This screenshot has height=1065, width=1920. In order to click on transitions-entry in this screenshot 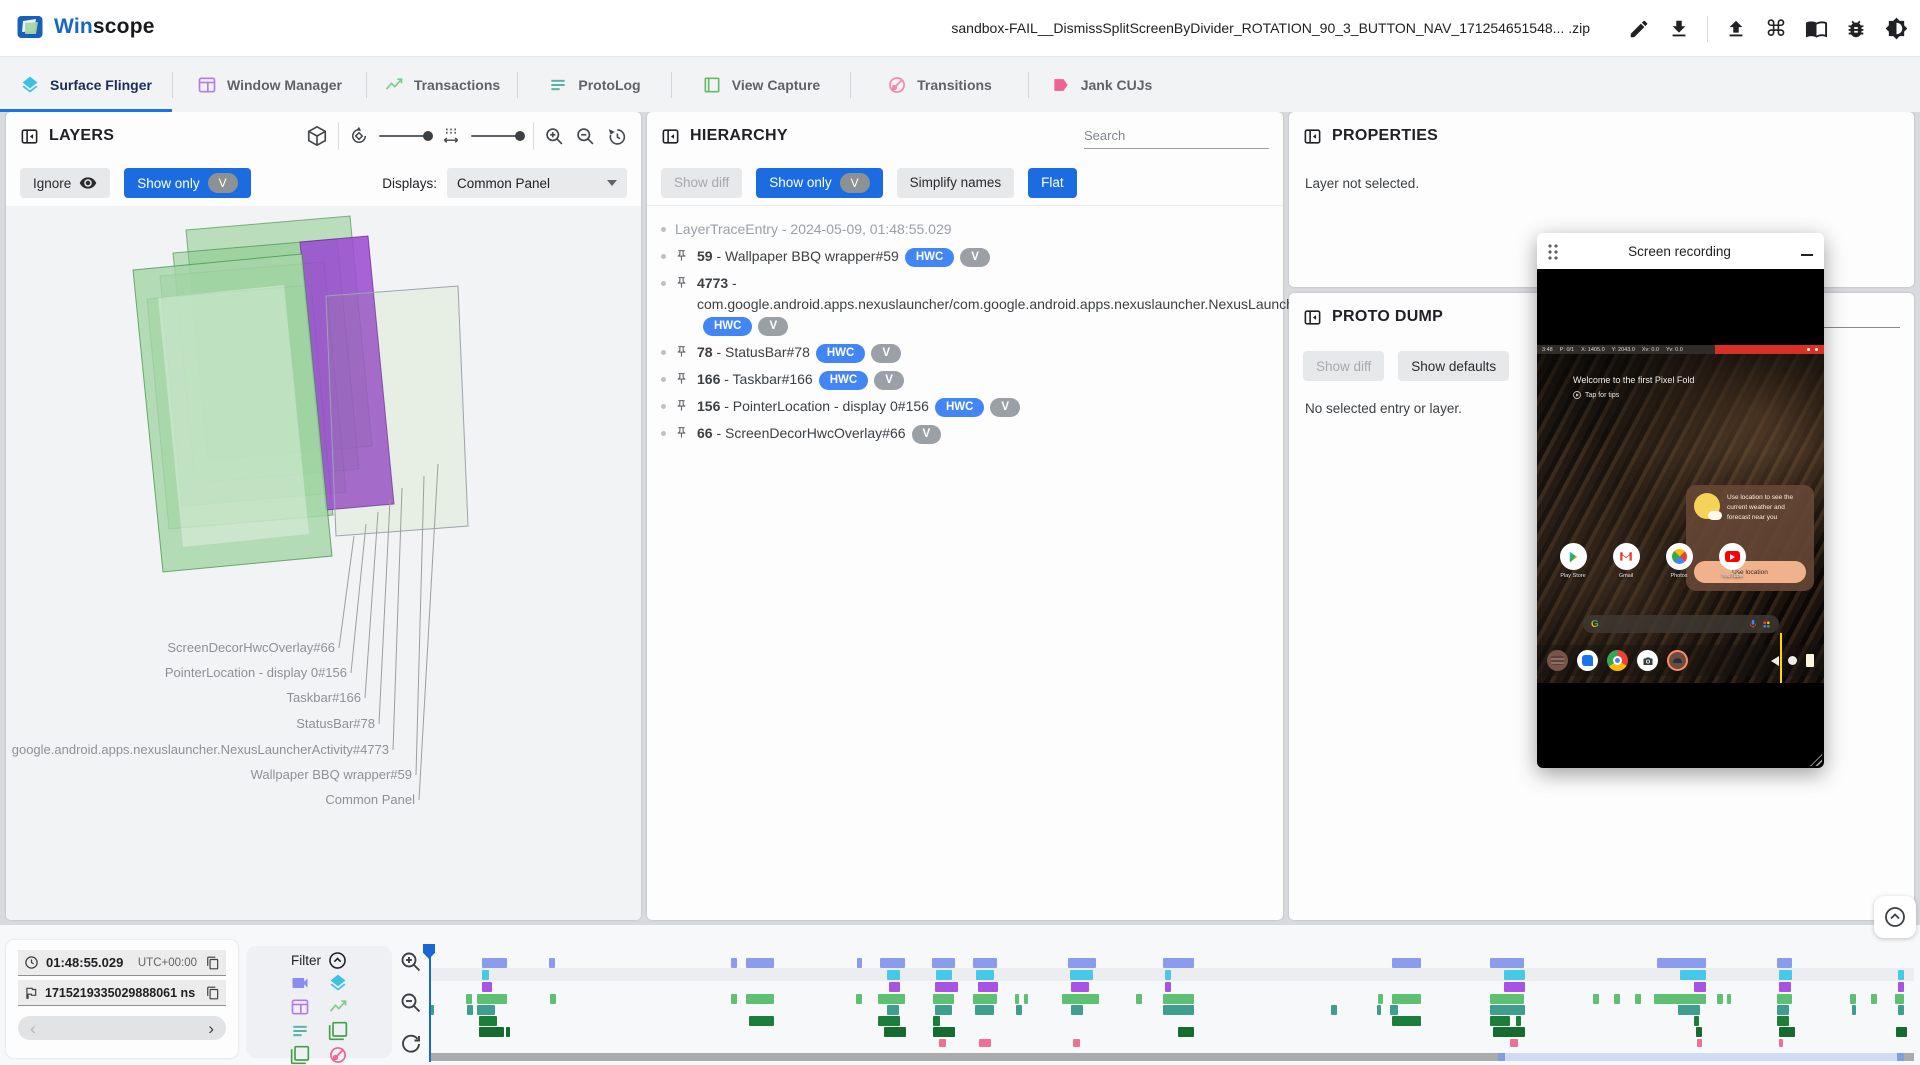, I will do `click(1699, 1043)`.